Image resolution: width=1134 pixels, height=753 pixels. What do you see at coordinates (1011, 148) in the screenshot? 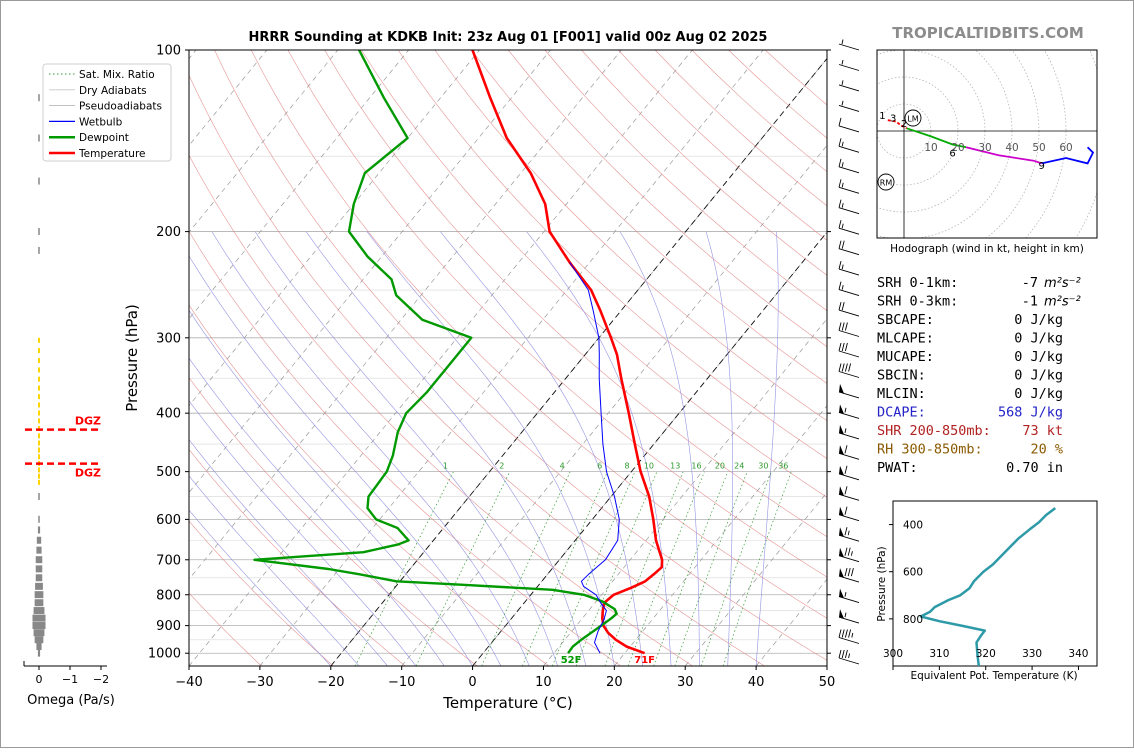
I see `hodograph-ring-label: 40` at bounding box center [1011, 148].